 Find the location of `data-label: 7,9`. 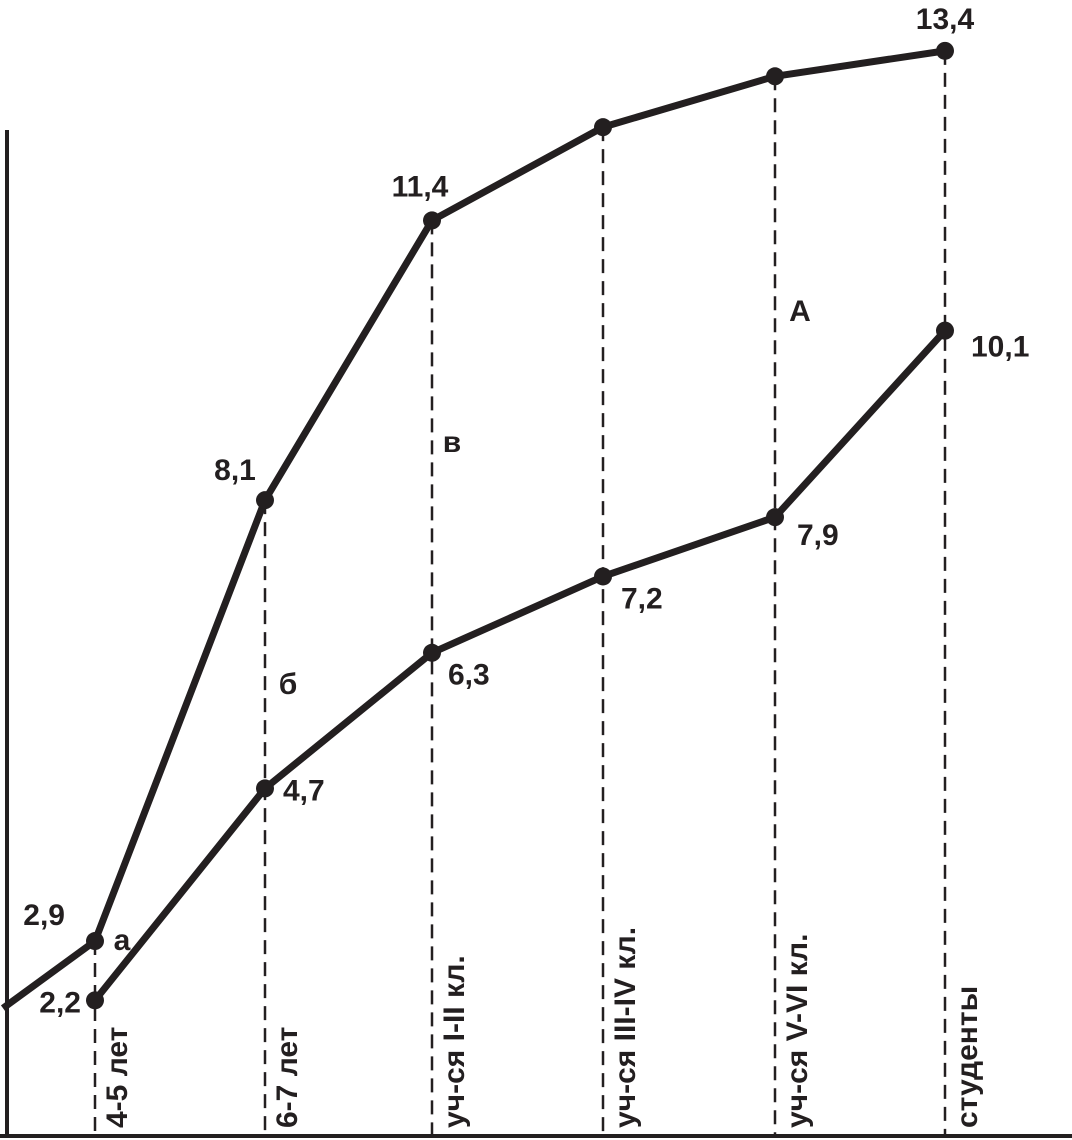

data-label: 7,9 is located at coordinates (818, 535).